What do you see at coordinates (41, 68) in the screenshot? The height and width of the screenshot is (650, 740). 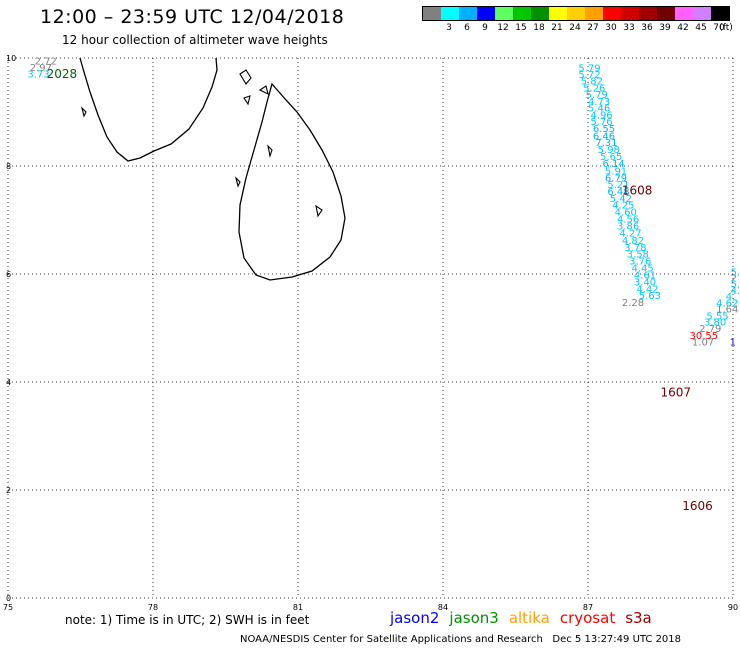 I see `wave-height-value: 2.97` at bounding box center [41, 68].